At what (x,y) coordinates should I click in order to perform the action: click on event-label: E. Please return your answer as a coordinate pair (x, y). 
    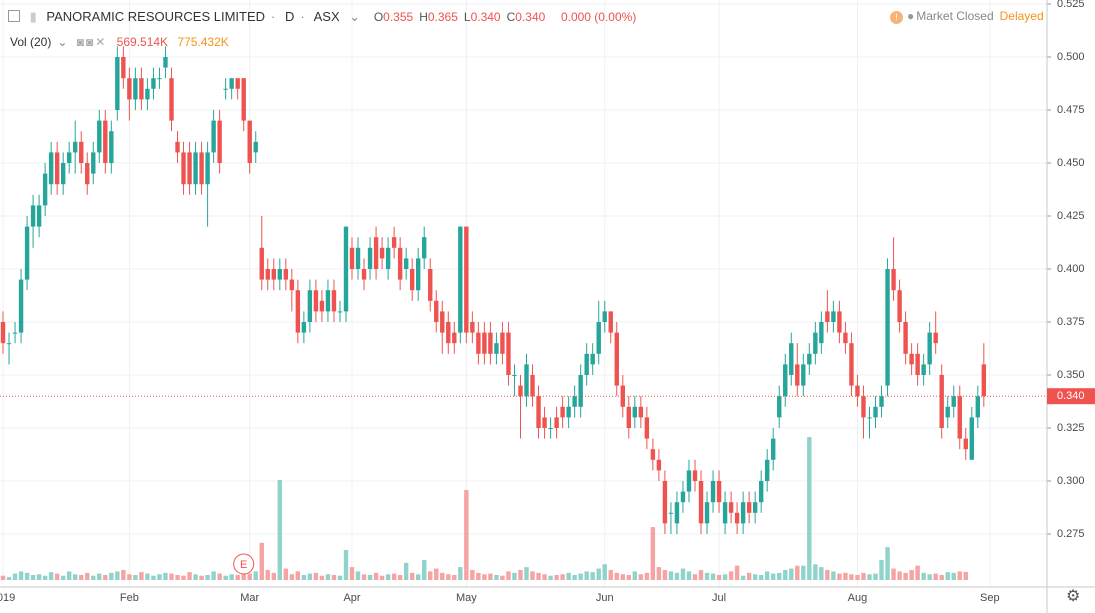
    Looking at the image, I should click on (243, 565).